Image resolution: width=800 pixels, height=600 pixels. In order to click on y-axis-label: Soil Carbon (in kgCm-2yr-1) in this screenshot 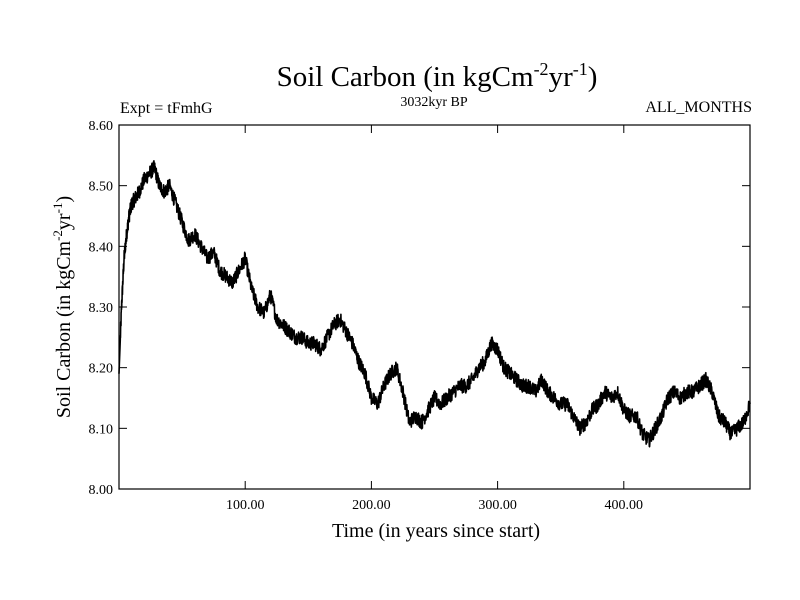, I will do `click(62, 307)`.